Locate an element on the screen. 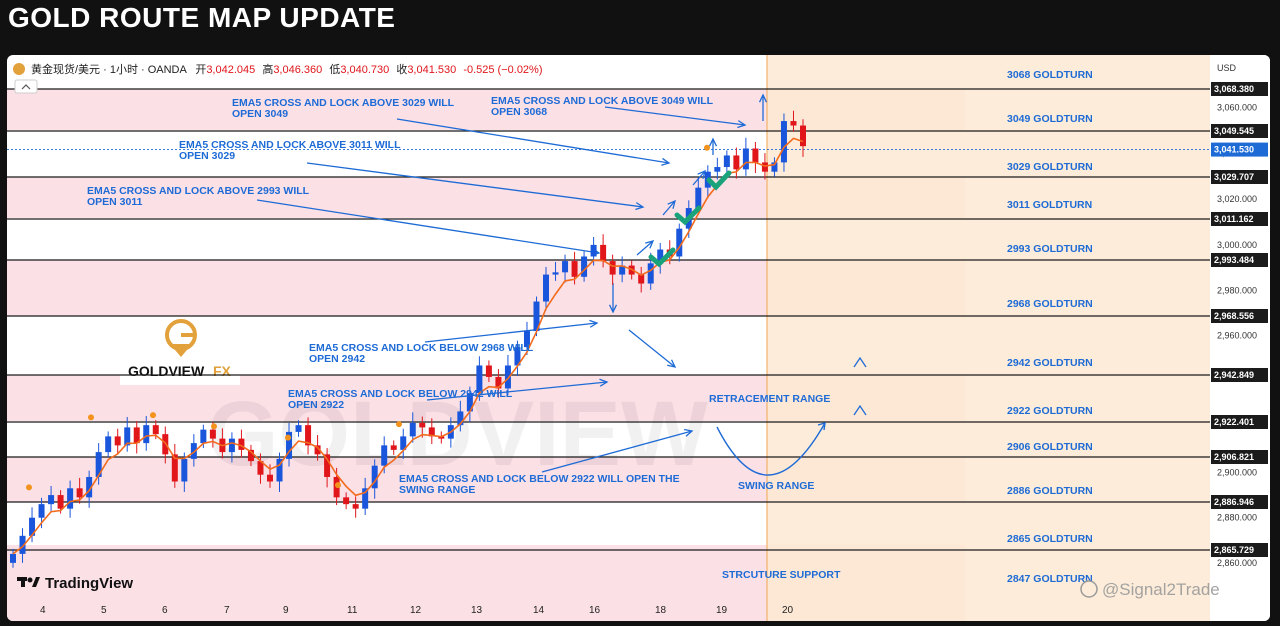 Image resolution: width=1280 pixels, height=626 pixels. symbol-name: 黄金现货/美元 · 1小时 · OANDA is located at coordinates (109, 69).